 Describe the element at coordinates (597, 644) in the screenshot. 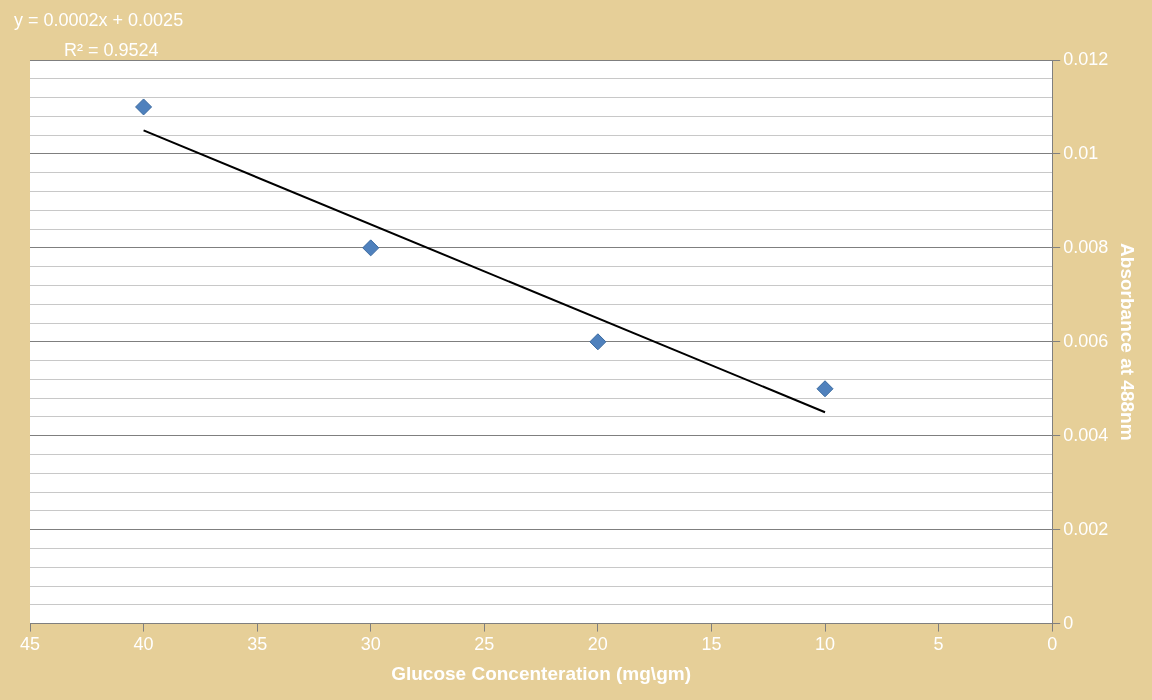

I see `x-tick-label: 20` at that location.